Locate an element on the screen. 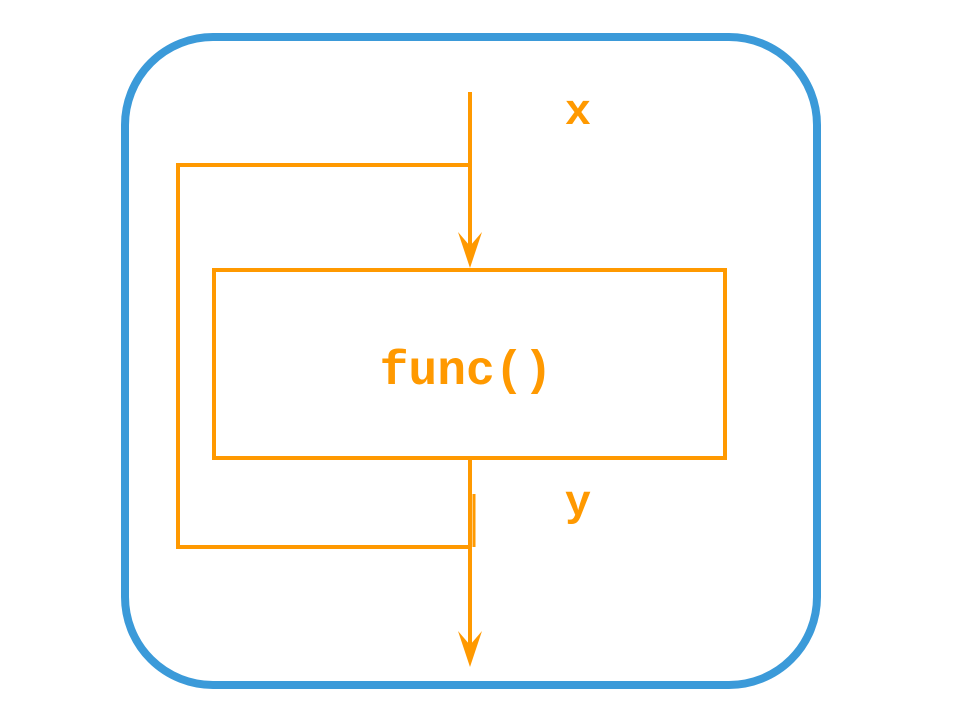  output-label: y is located at coordinates (578, 504).